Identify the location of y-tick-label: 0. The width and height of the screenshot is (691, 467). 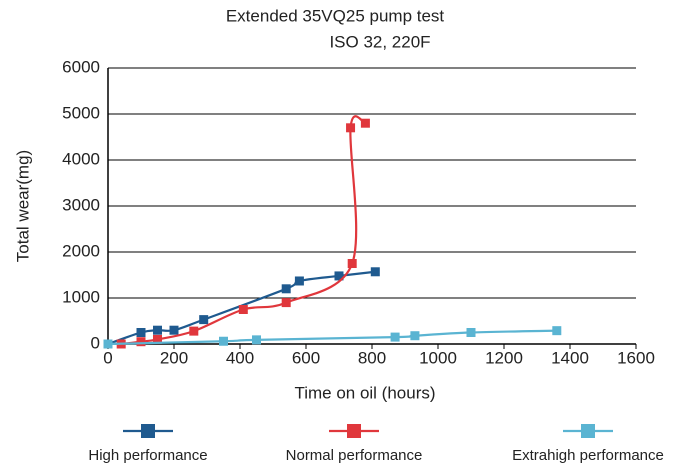
(95, 342).